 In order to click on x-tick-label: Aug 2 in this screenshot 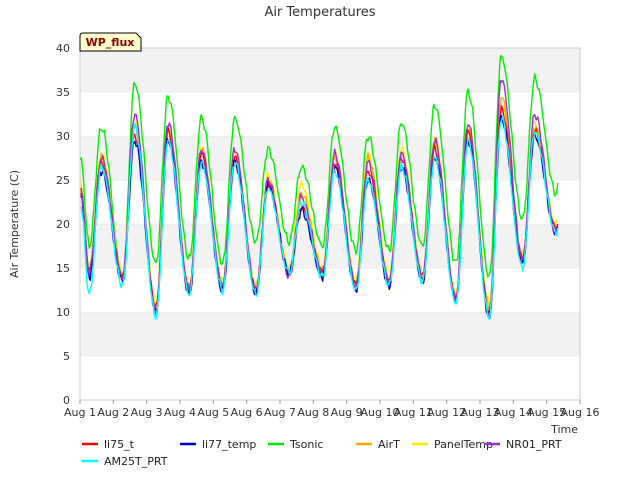, I will do `click(113, 412)`.